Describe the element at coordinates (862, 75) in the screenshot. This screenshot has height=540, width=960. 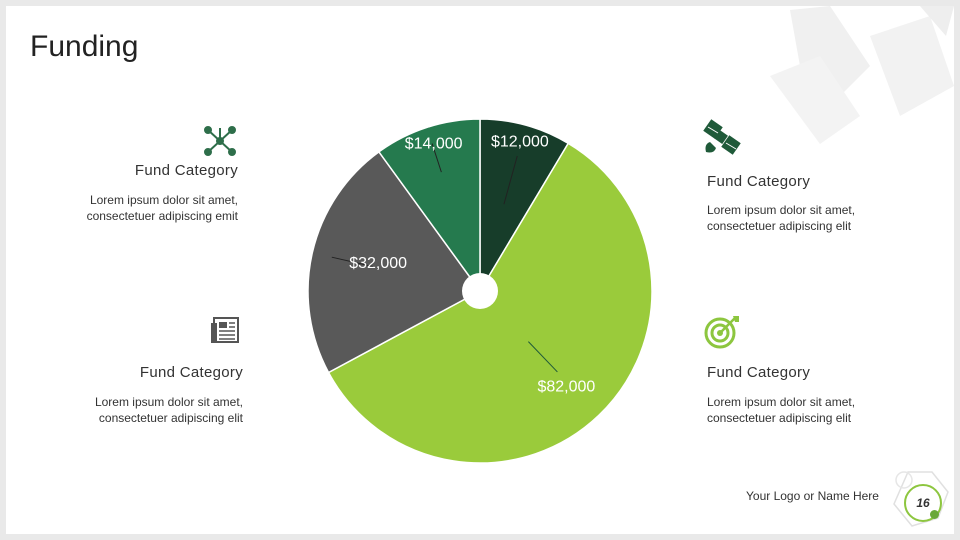
I see `decorative-polygon-shapes` at that location.